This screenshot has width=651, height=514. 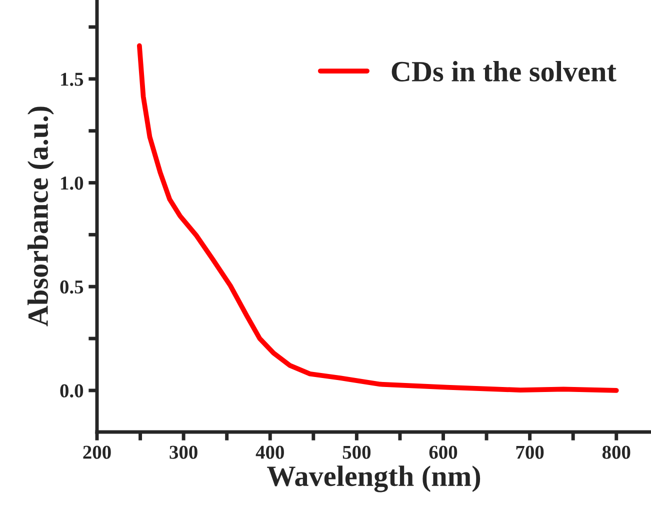 I want to click on x-tick-label: 800, so click(x=616, y=452).